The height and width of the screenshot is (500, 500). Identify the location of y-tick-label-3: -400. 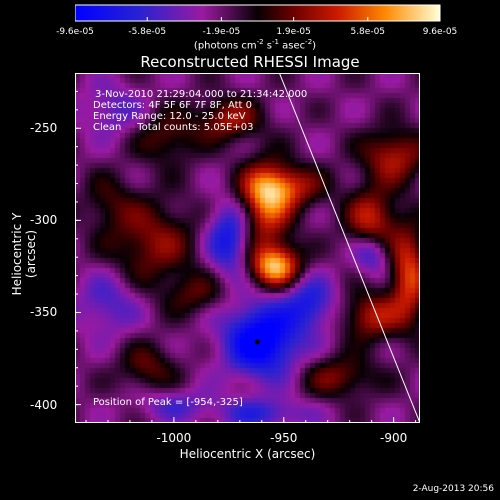
(44, 404).